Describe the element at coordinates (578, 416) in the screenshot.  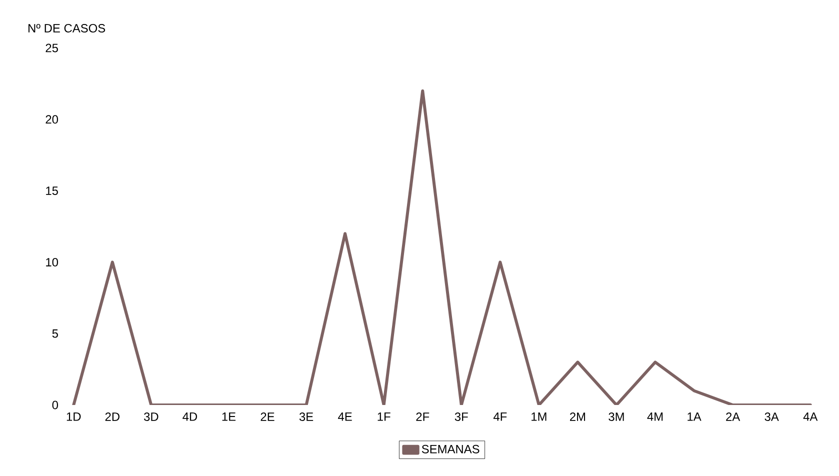
I see `x-tick-label: 2M` at that location.